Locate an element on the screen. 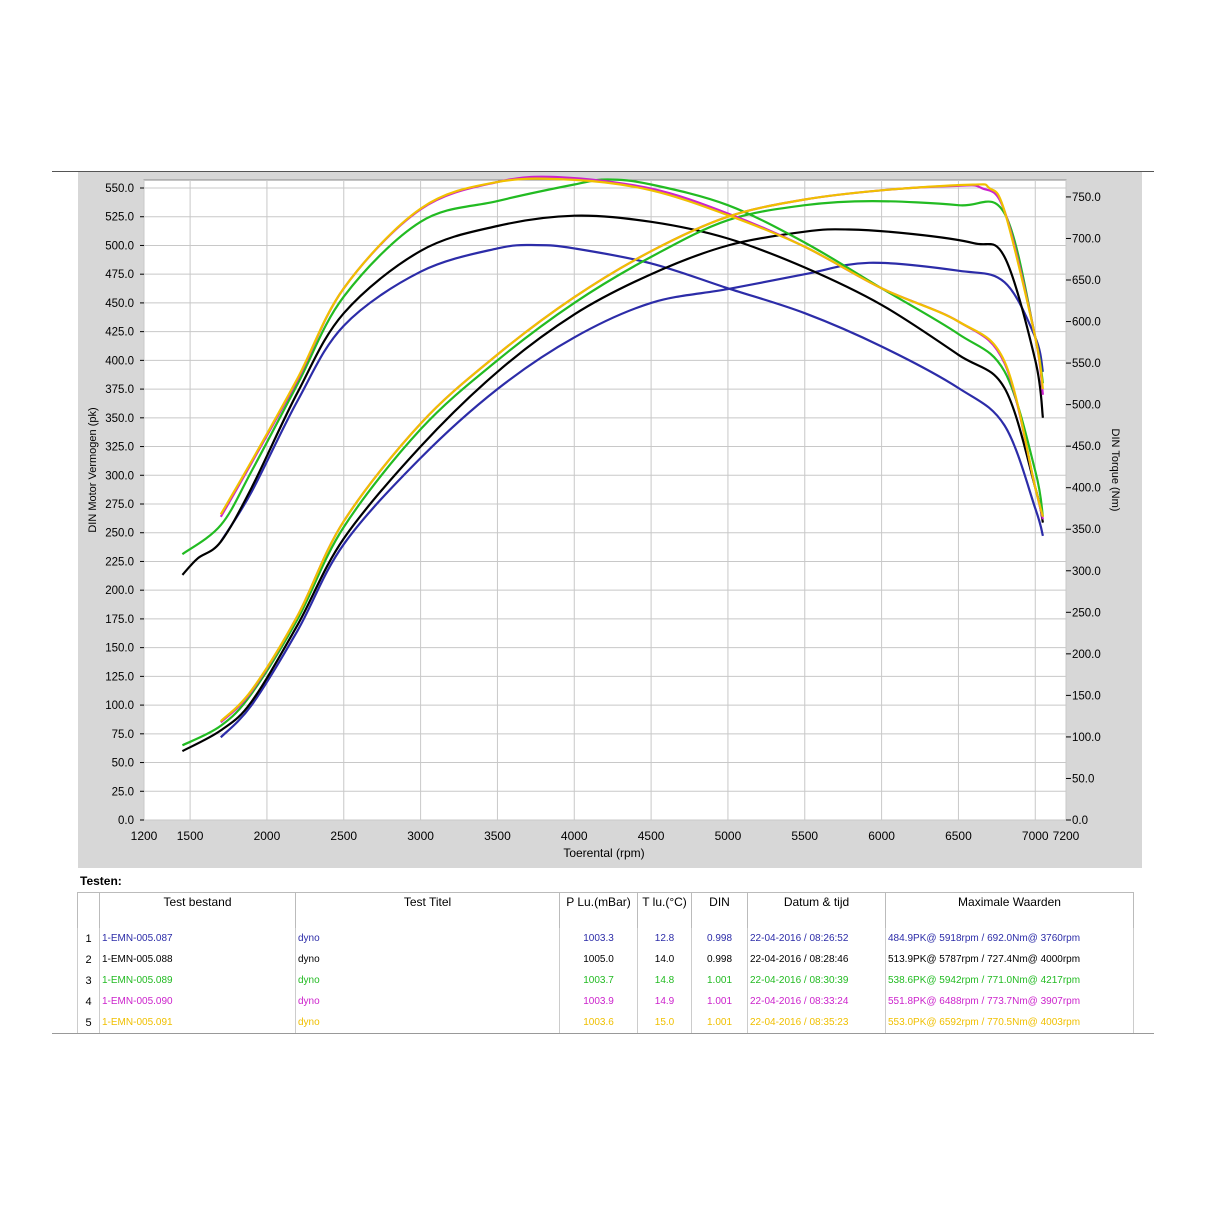  top-rule is located at coordinates (603, 171).